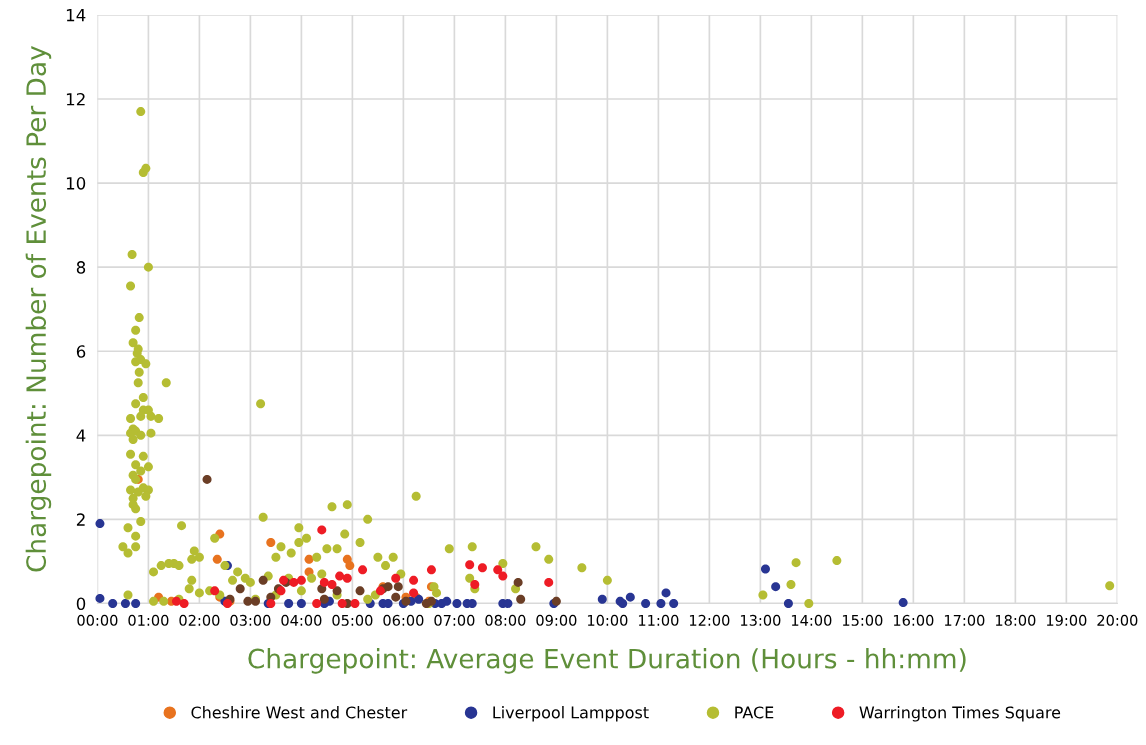 The width and height of the screenshot is (1146, 745). What do you see at coordinates (1015, 620) in the screenshot?
I see `x-tick-label: 18:00` at bounding box center [1015, 620].